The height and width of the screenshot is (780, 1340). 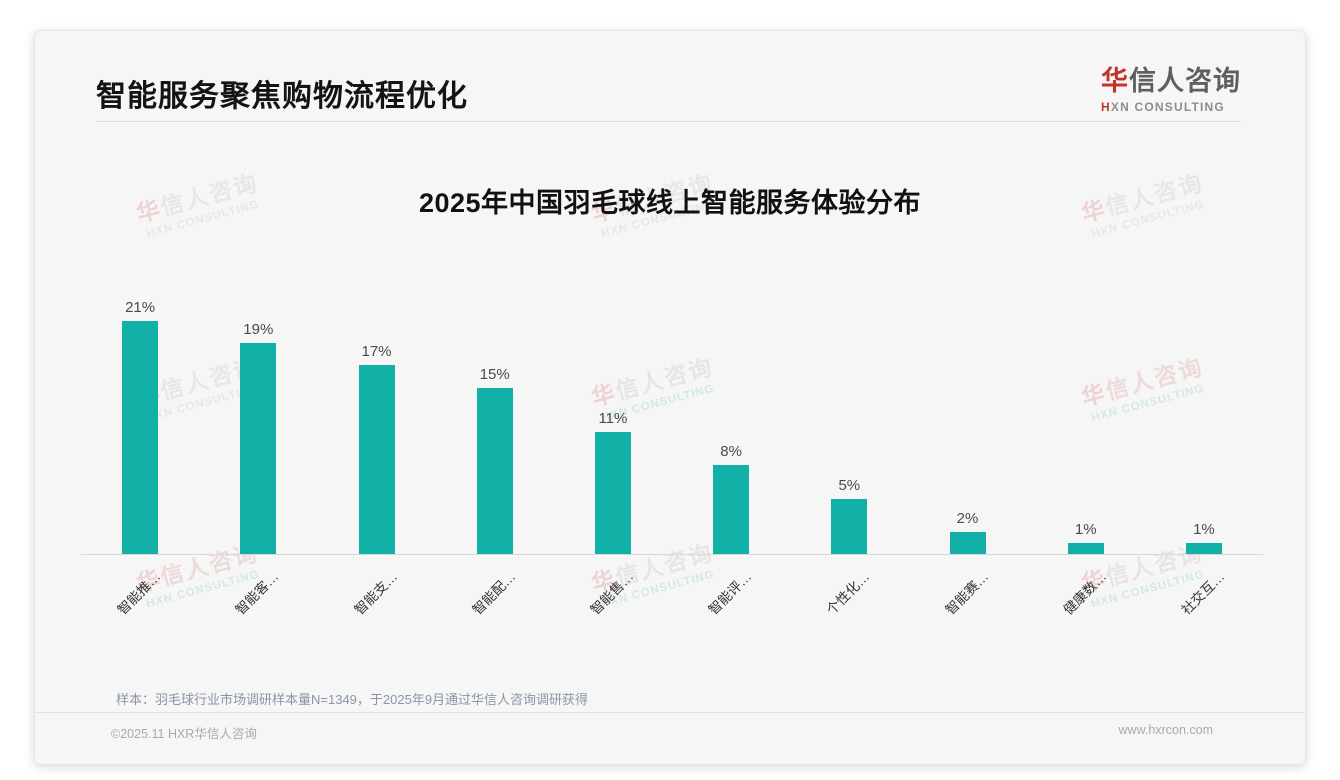 What do you see at coordinates (494, 374) in the screenshot?
I see `bar-value-label: 15%` at bounding box center [494, 374].